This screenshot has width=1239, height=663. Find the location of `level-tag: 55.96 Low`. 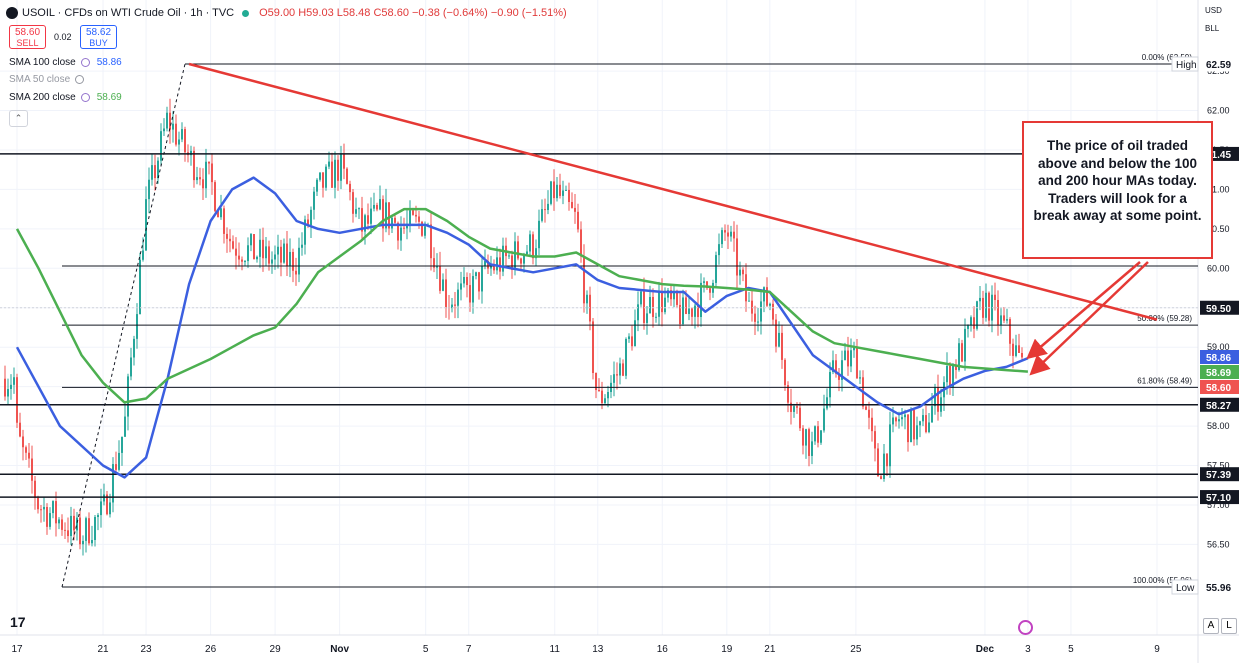

level-tag: 55.96 Low is located at coordinates (1205, 587).